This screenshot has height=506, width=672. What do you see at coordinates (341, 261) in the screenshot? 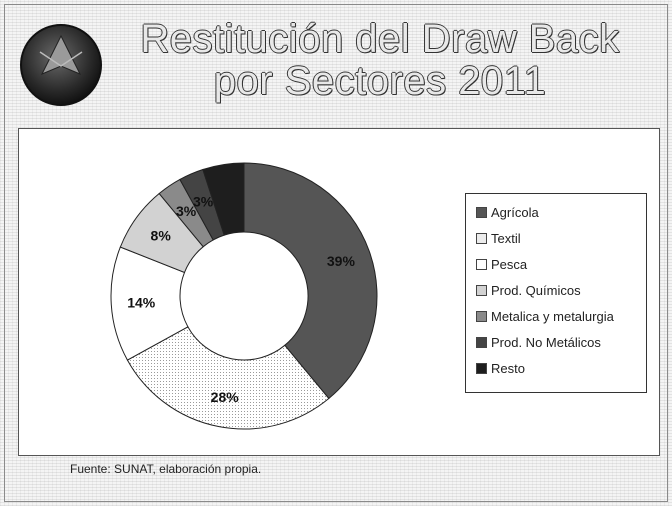
I see `data-label-0: 39%` at bounding box center [341, 261].